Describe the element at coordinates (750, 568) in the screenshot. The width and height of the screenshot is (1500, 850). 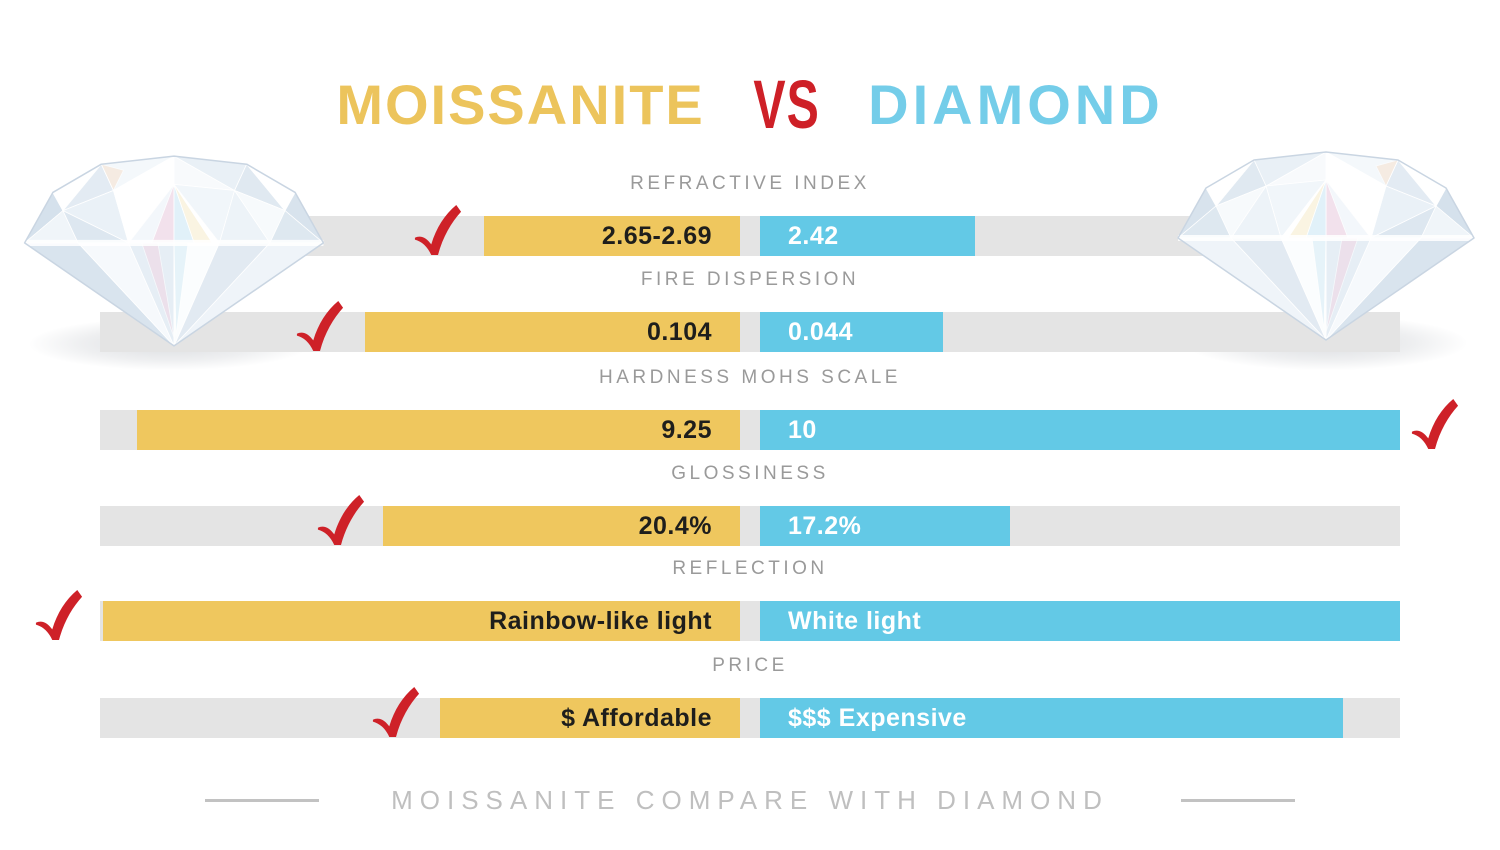
I see `category-label: REFLECTION` at that location.